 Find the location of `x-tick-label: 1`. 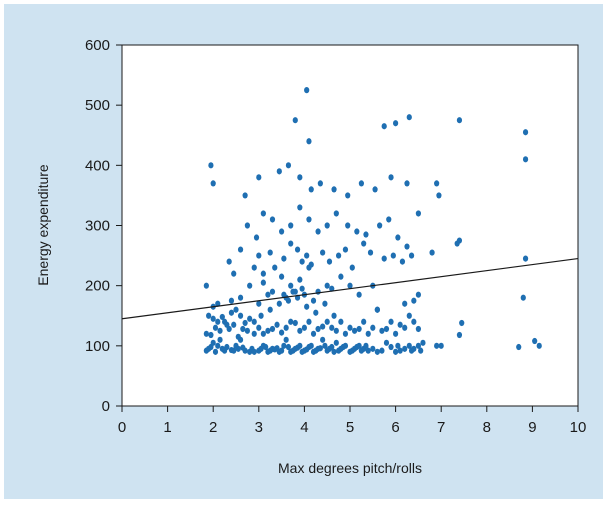

x-tick-label: 1 is located at coordinates (167, 427).